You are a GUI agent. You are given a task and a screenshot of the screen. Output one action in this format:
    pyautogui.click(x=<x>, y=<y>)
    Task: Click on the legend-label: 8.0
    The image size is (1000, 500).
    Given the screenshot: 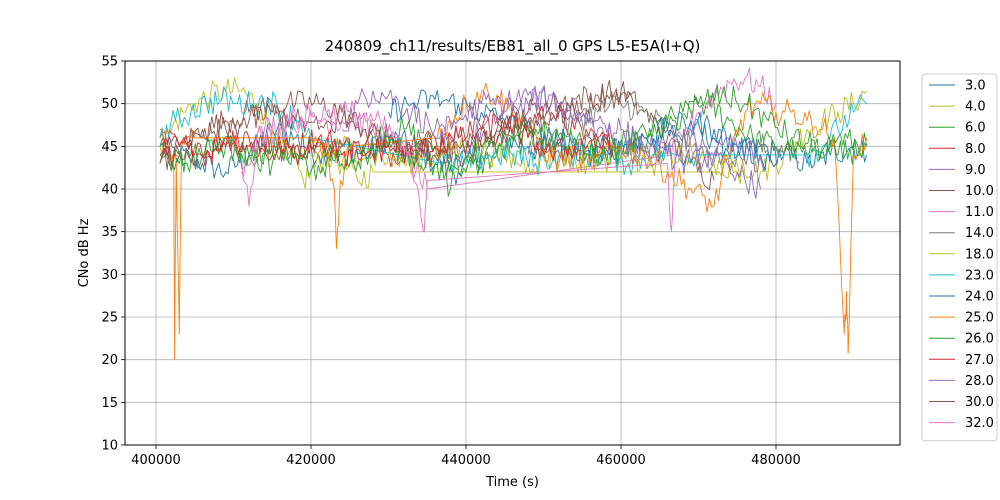 What is the action you would take?
    pyautogui.click(x=975, y=149)
    